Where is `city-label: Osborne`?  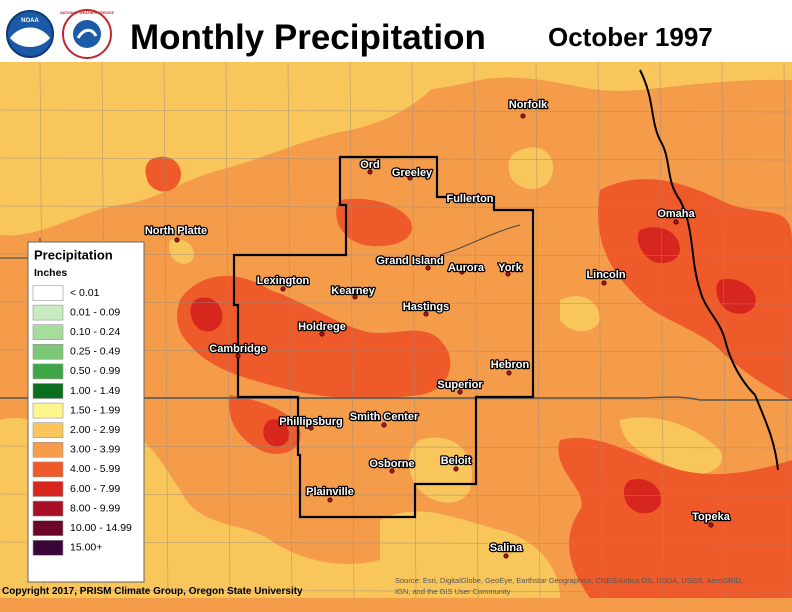 city-label: Osborne is located at coordinates (391, 464).